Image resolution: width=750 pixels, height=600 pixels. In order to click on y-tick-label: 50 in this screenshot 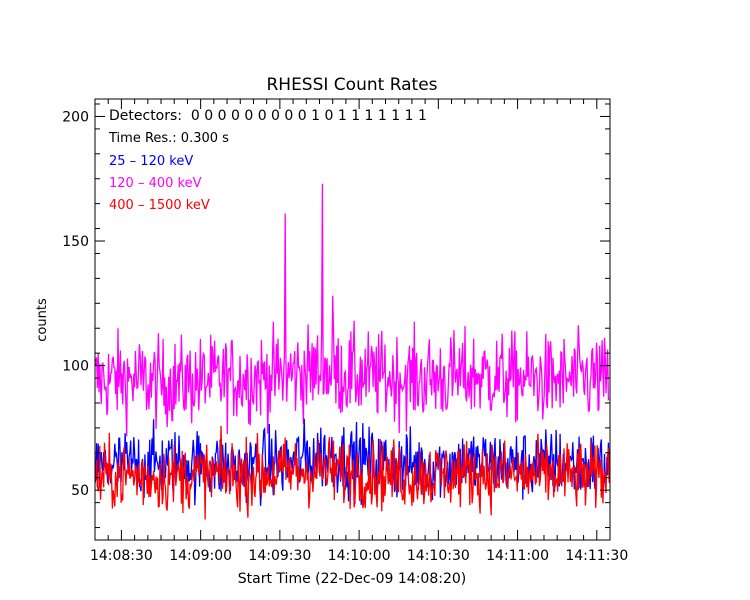, I will do `click(80, 491)`.